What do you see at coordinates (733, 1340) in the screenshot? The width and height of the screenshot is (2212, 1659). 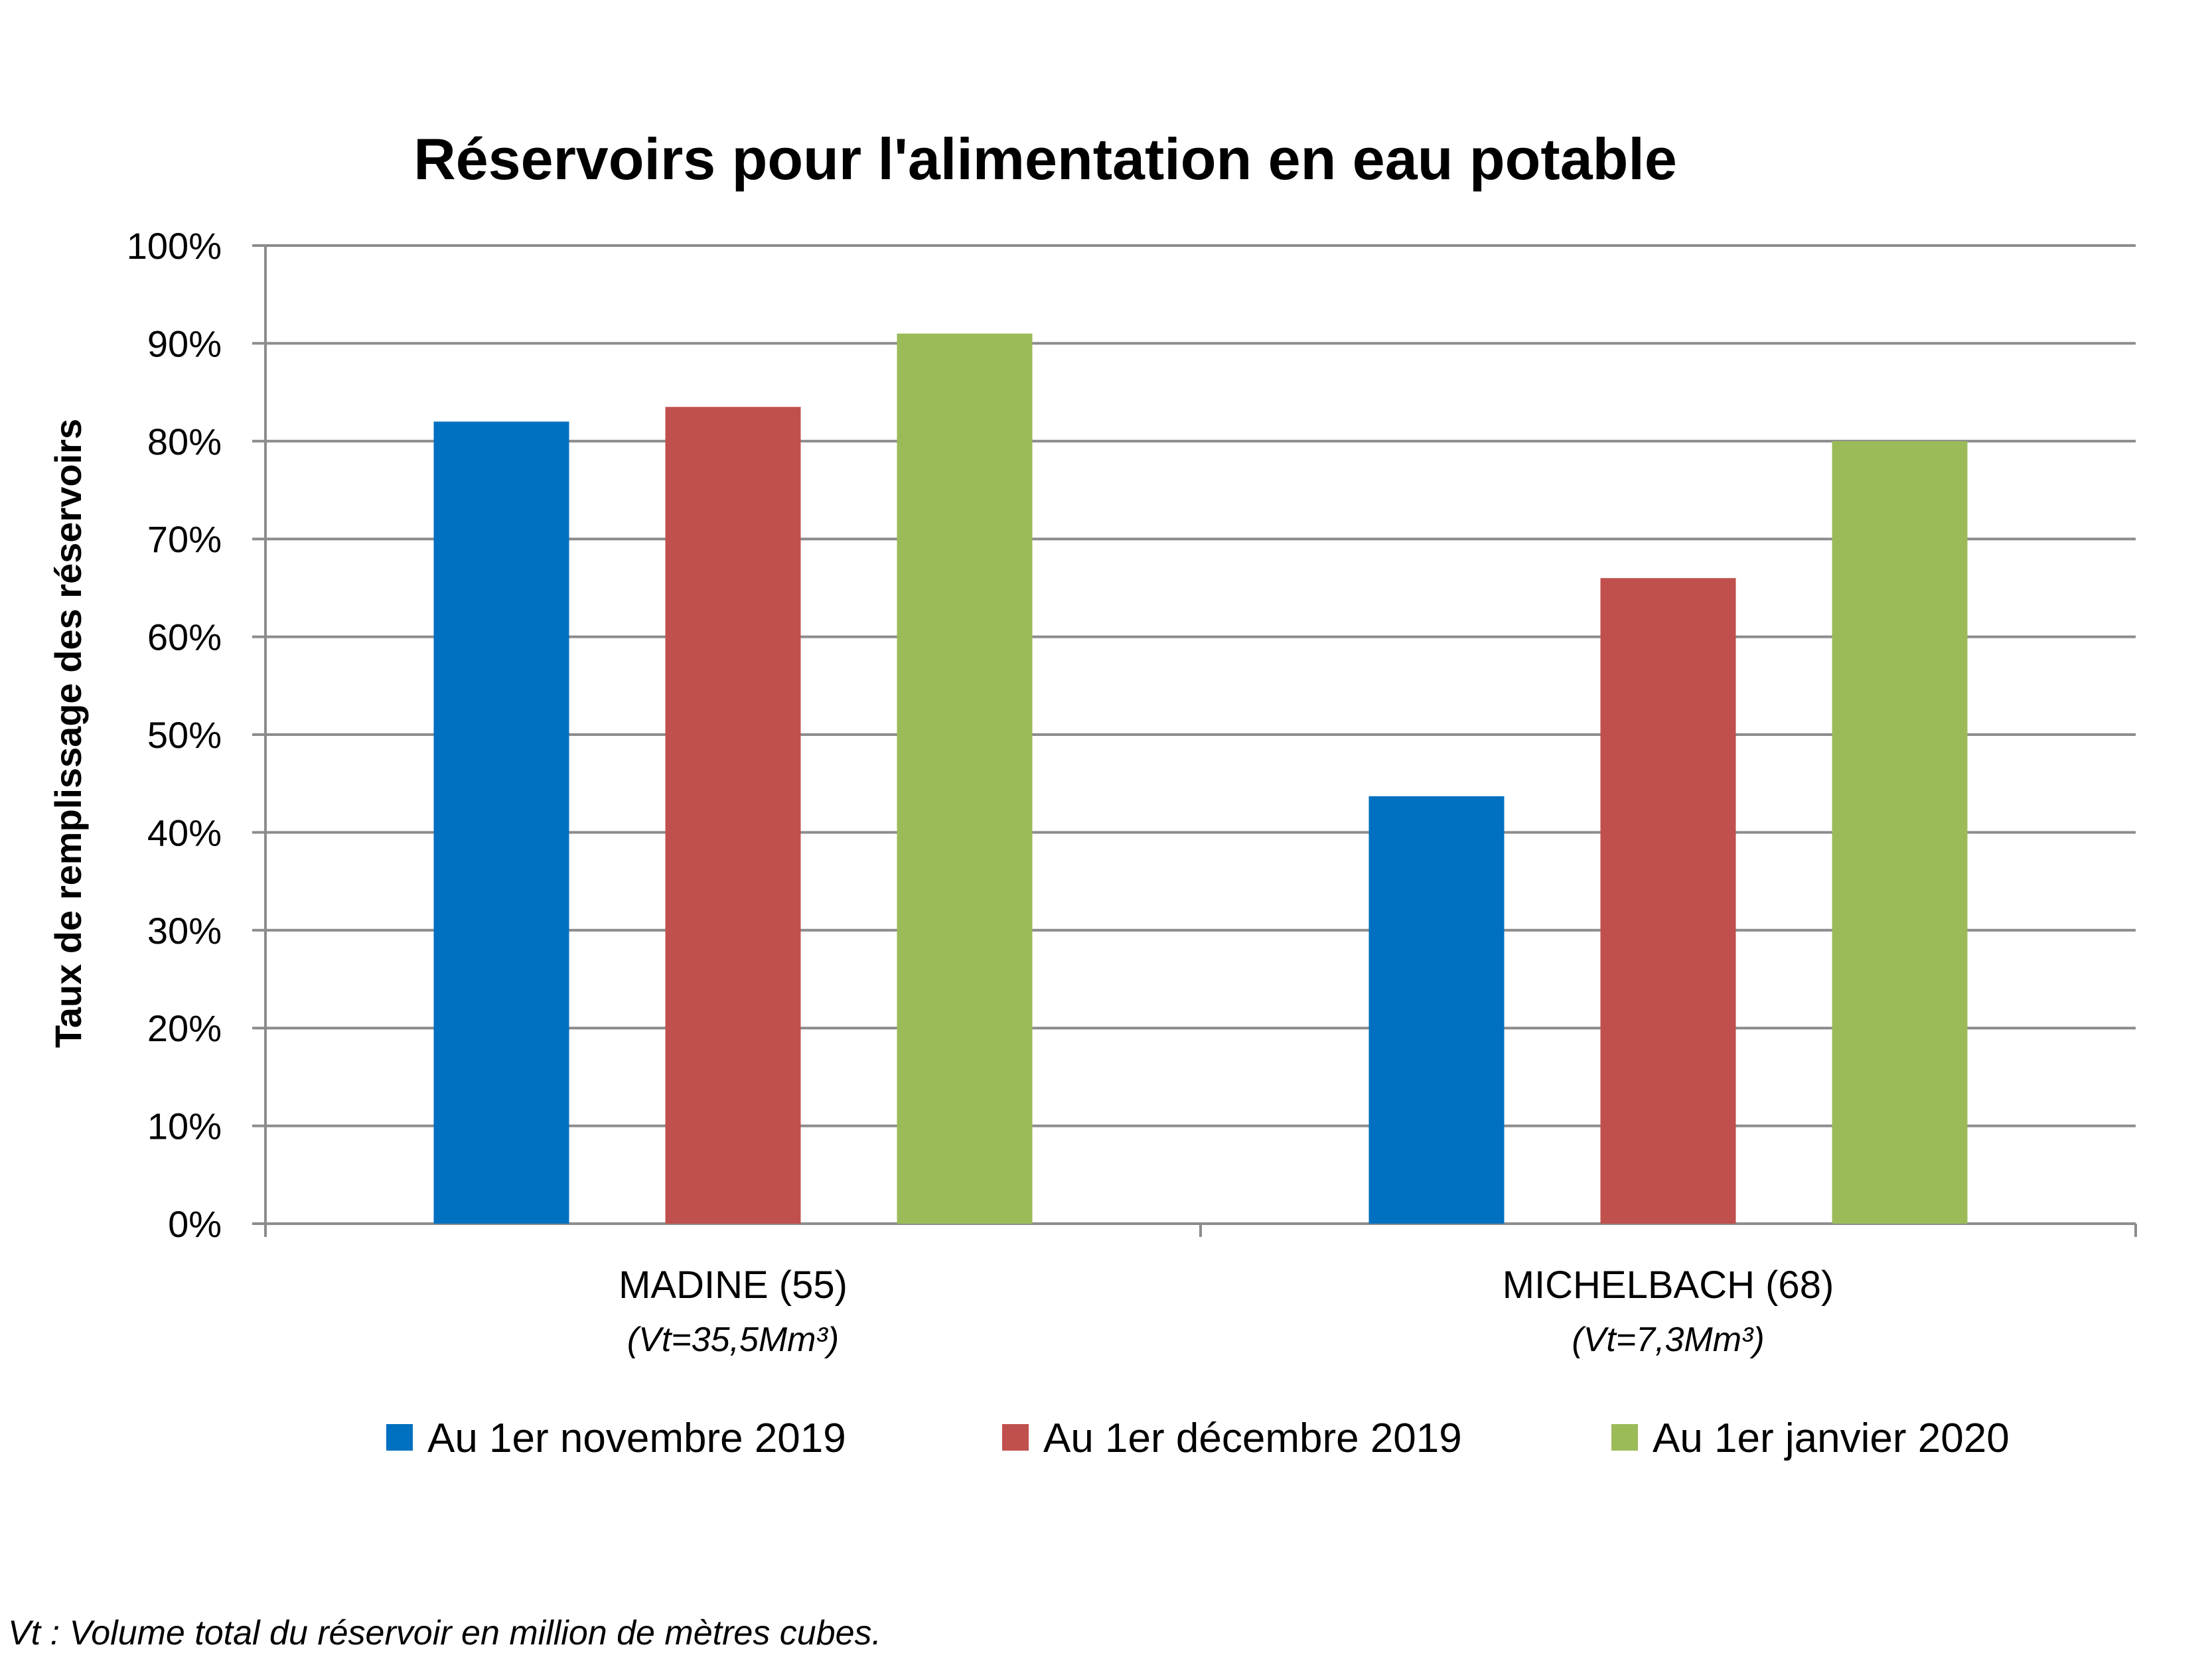 I see `category-subtitle: (Vt=35,5Mm³)` at bounding box center [733, 1340].